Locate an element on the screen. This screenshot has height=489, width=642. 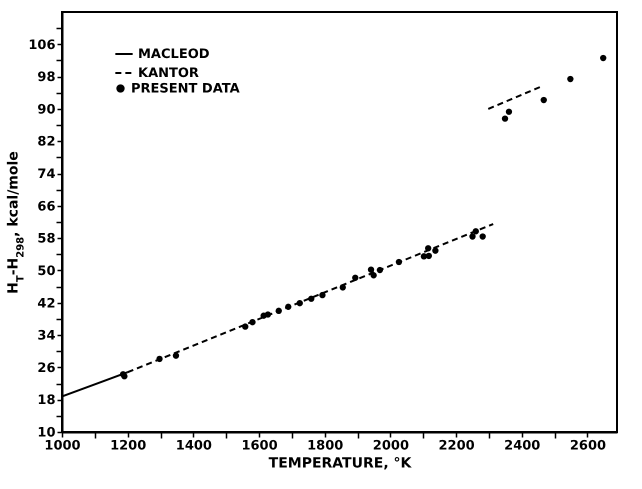
y-tick-label: 66 is located at coordinates (46, 206).